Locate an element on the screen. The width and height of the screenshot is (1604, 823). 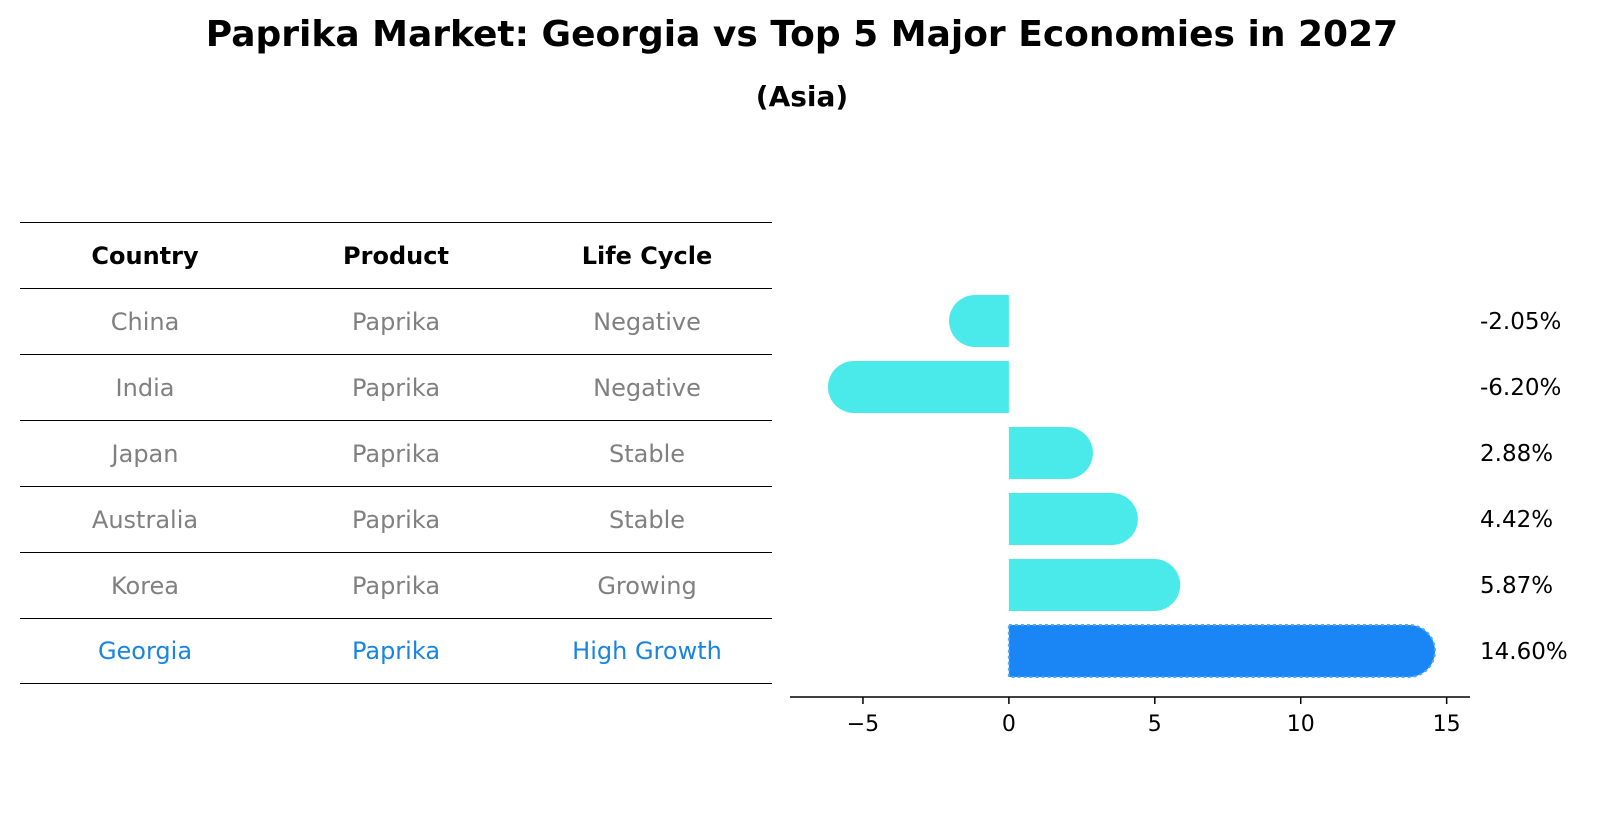
table-row: Korea Paprika Growing is located at coordinates (396, 585).